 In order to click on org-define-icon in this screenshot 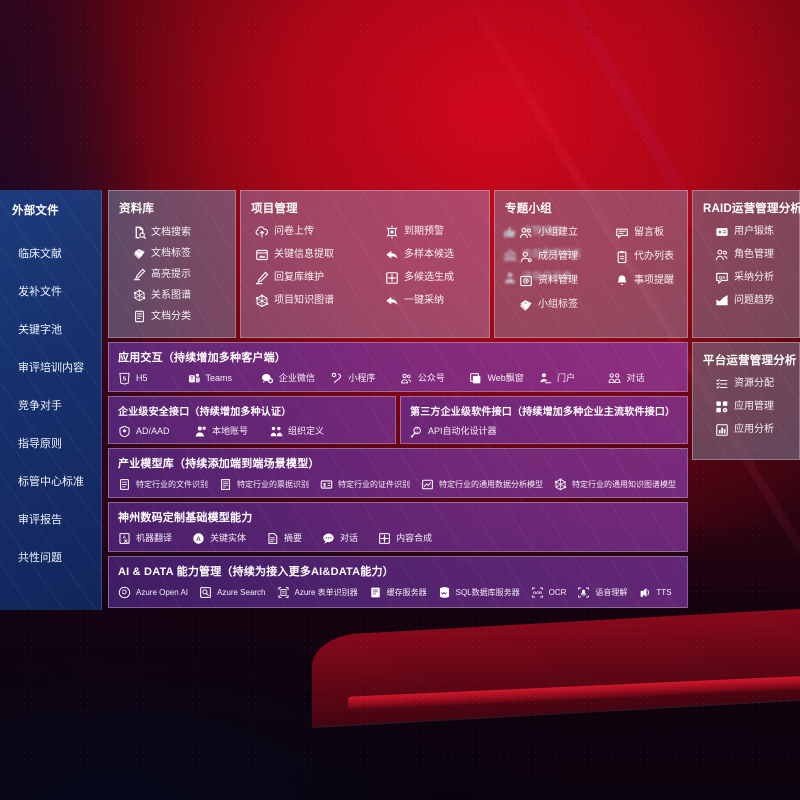, I will do `click(276, 431)`.